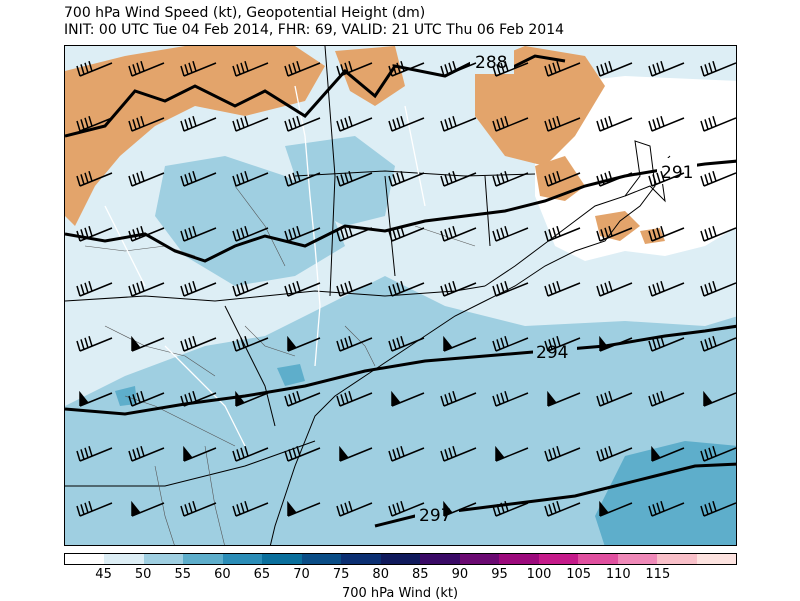 This screenshot has height=601, width=800. I want to click on colorbar-tick-label: 100, so click(539, 574).